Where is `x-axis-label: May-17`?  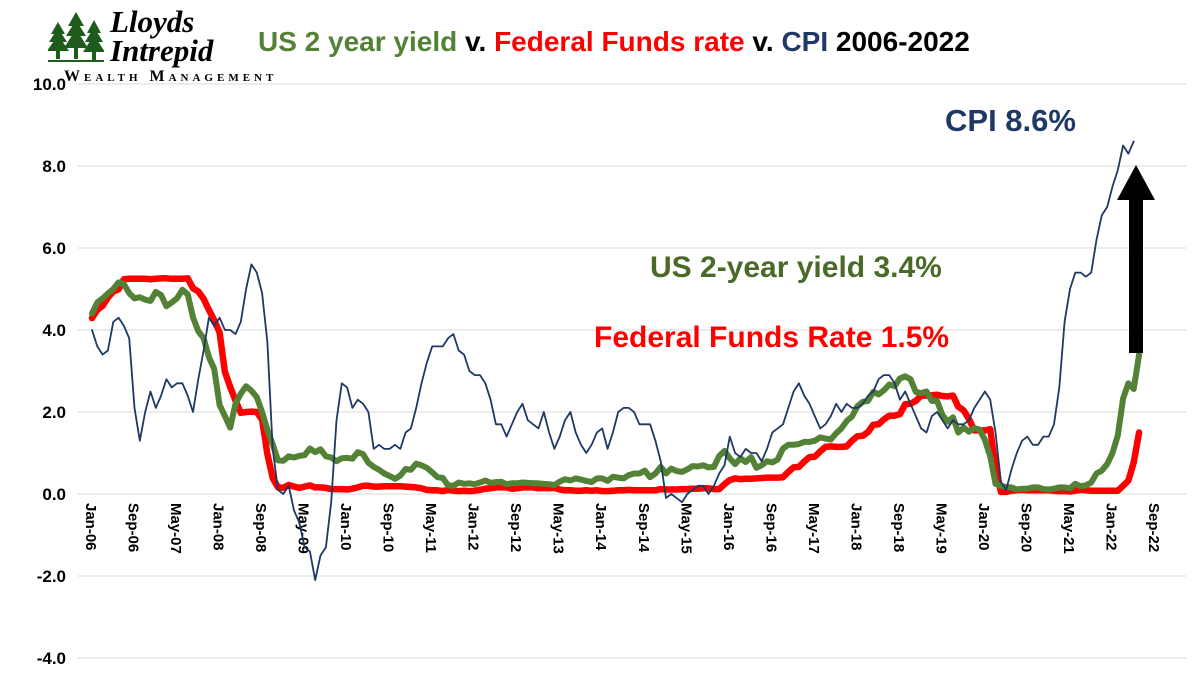 x-axis-label: May-17 is located at coordinates (813, 528).